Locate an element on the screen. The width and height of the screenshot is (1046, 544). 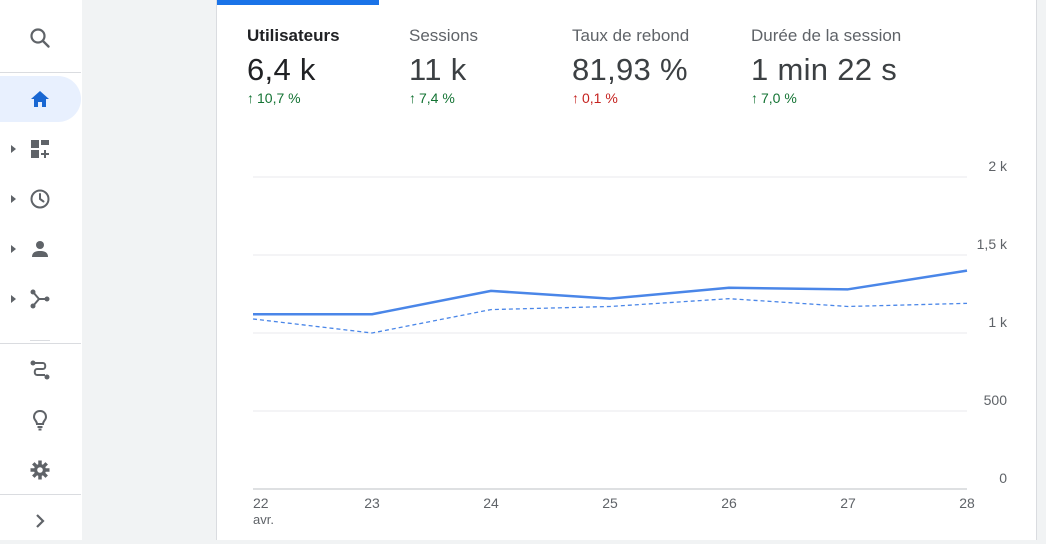
metric-tab-sessions: Sessions 11 k ↑ 7,4 % is located at coordinates (443, 66).